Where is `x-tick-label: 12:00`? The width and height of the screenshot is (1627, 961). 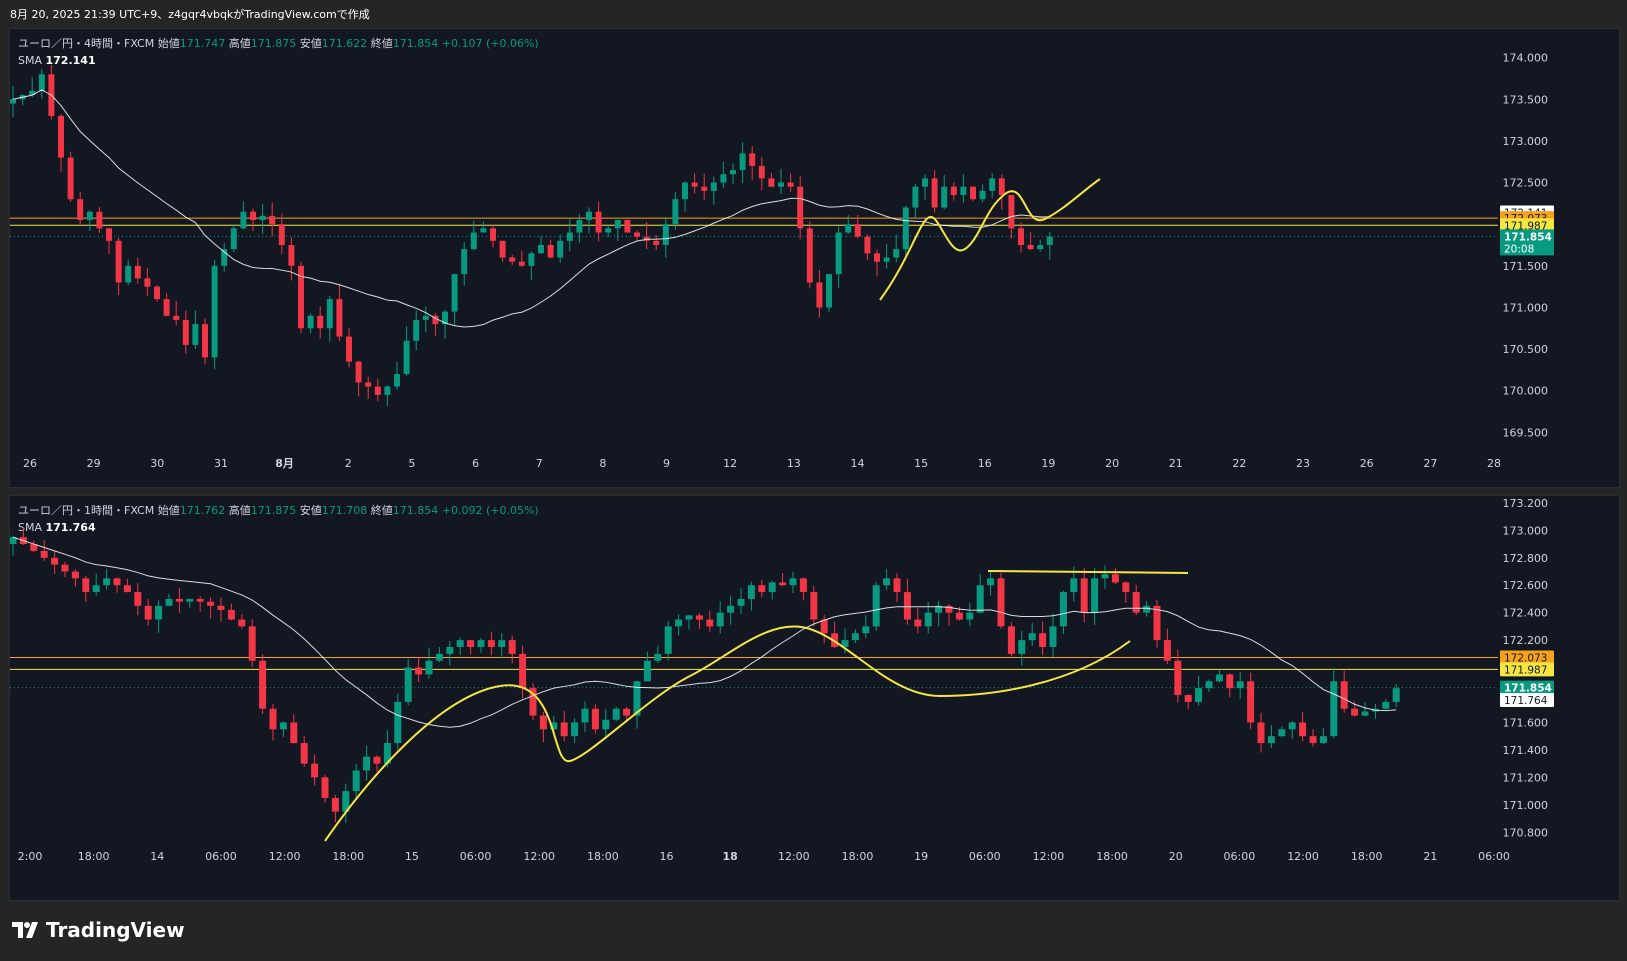 x-tick-label: 12:00 is located at coordinates (285, 856).